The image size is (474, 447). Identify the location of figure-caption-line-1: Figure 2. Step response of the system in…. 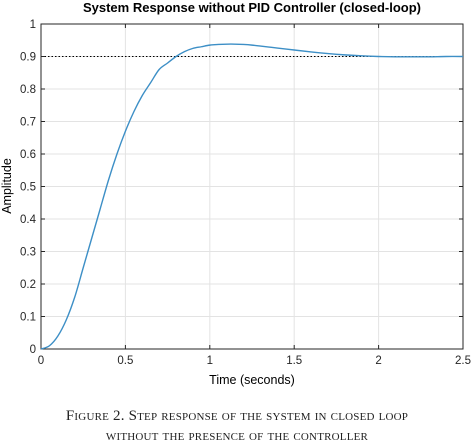
(237, 416).